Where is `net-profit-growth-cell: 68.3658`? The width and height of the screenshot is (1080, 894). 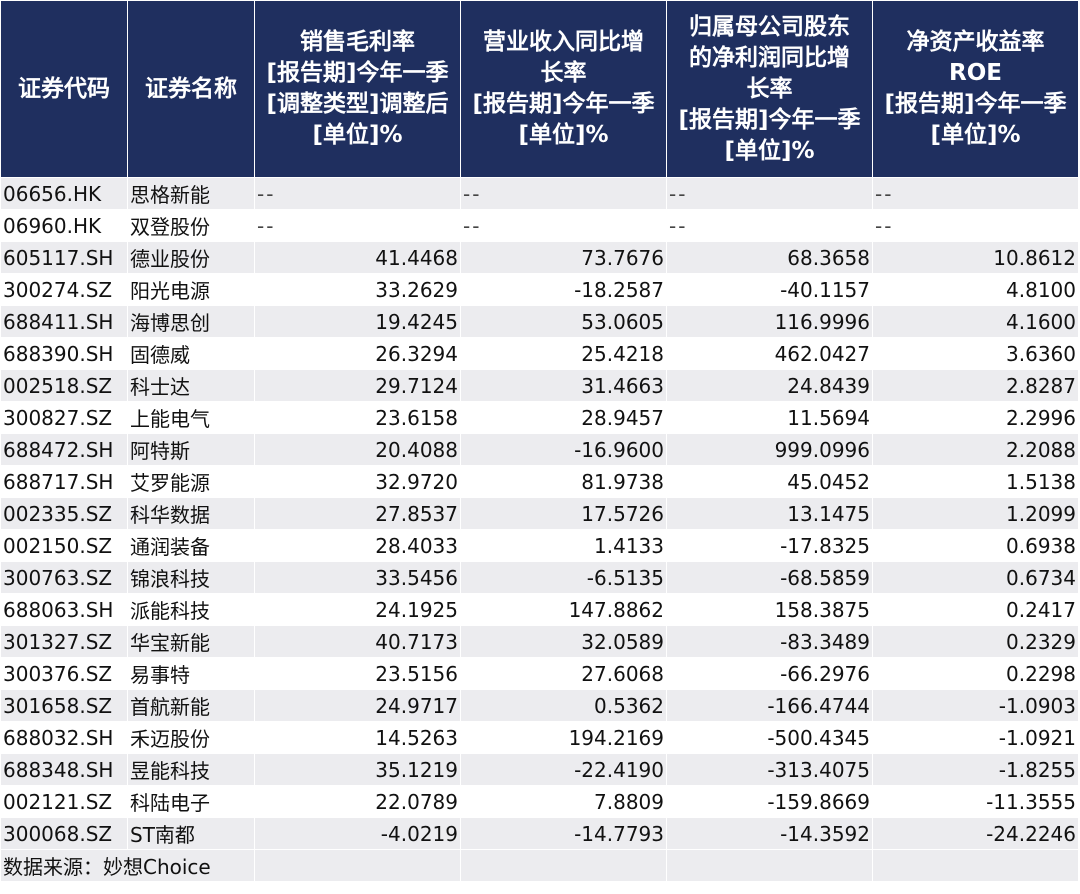 net-profit-growth-cell: 68.3658 is located at coordinates (769, 257).